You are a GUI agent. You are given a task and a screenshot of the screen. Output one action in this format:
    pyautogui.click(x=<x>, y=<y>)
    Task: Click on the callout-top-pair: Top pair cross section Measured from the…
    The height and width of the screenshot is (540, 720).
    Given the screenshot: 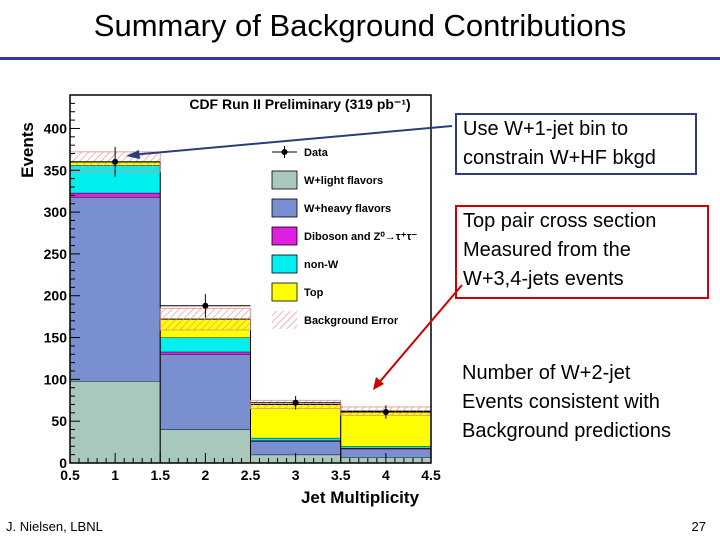 What is the action you would take?
    pyautogui.click(x=582, y=252)
    